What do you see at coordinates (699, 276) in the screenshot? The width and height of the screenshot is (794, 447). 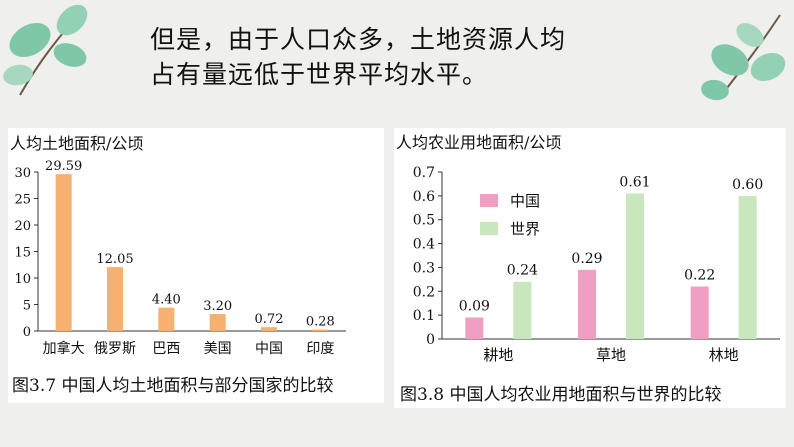 I see `data-label: 0.22` at bounding box center [699, 276].